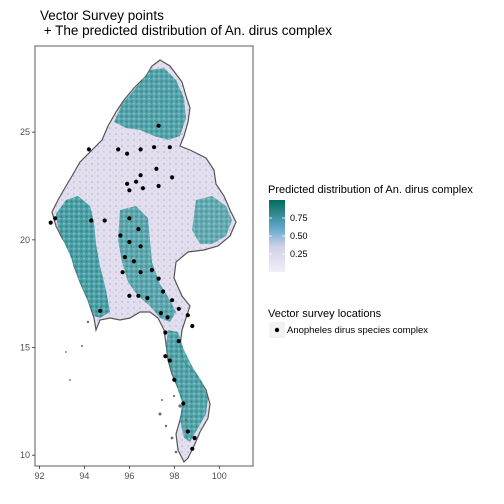 The width and height of the screenshot is (504, 504). I want to click on points-legend-title: Vector survey locations, so click(325, 314).